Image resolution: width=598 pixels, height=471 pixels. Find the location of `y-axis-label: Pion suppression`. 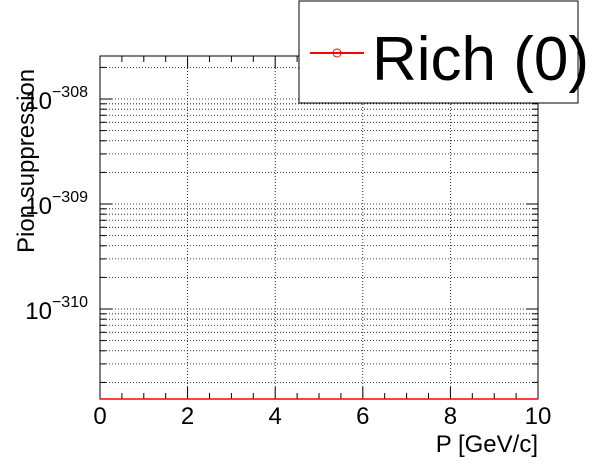

y-axis-label: Pion suppression is located at coordinates (26, 161).